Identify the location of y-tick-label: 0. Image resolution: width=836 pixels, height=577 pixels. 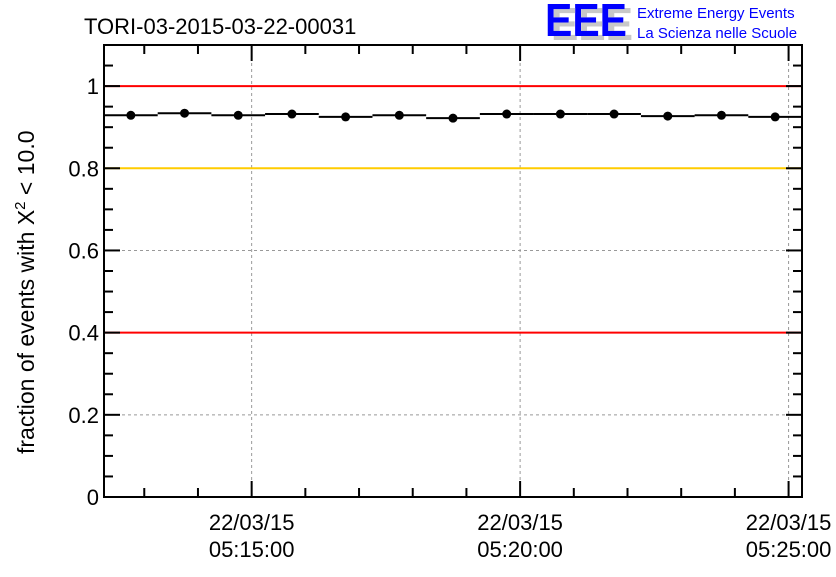
(93, 497).